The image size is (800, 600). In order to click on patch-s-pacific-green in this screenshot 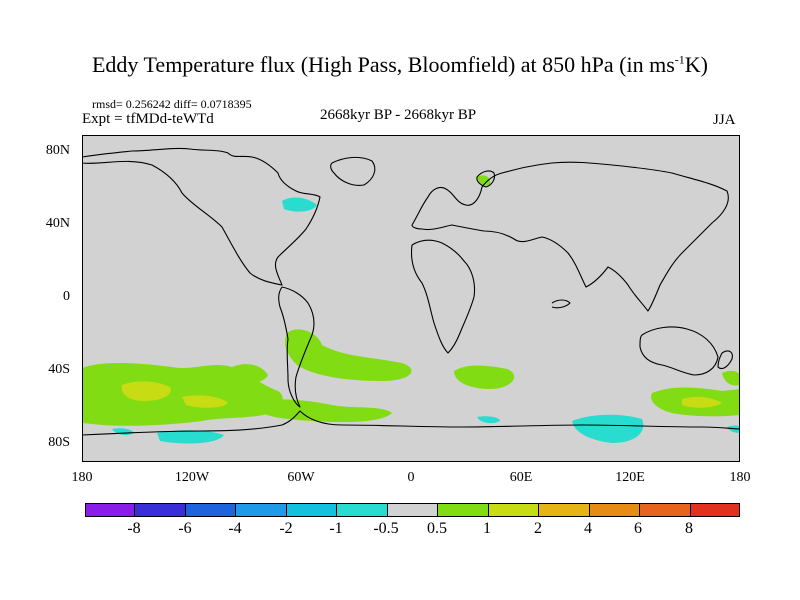, I will do `click(182, 394)`.